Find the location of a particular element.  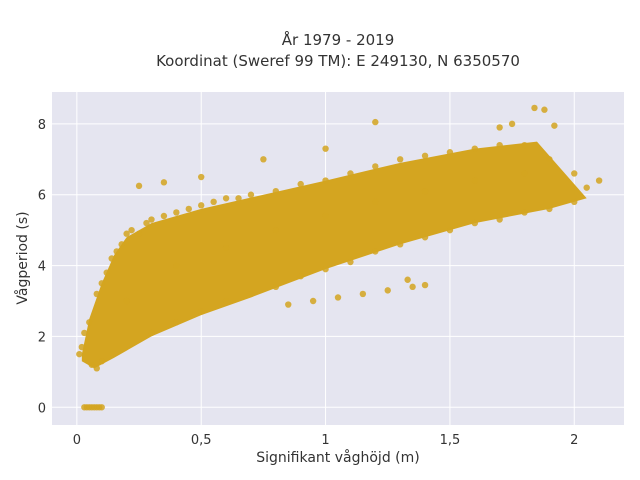

x-axis-ticks: 0 0,5 1 1,5 2 is located at coordinates (326, 440).